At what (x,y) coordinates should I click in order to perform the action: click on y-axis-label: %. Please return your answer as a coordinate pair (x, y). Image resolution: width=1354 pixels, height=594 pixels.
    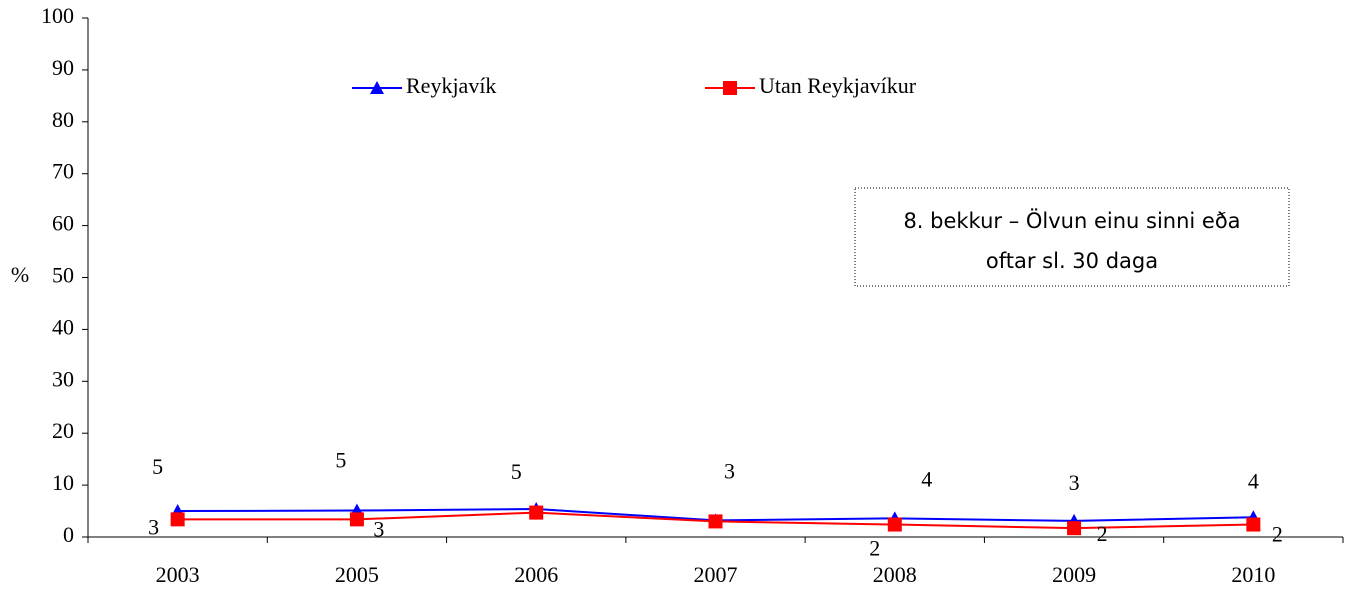
    Looking at the image, I should click on (20, 274).